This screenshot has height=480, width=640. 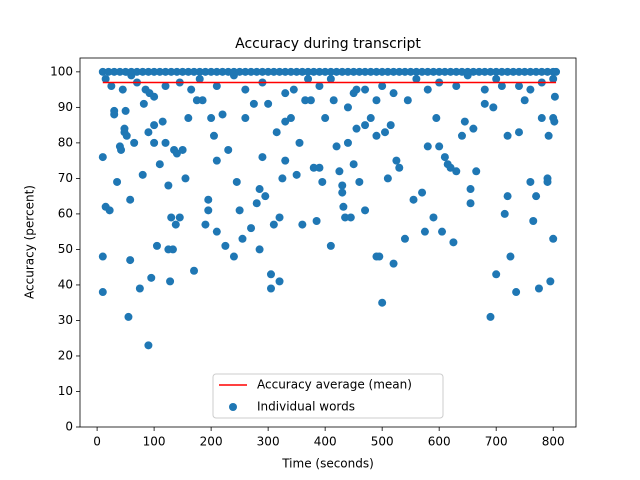 What do you see at coordinates (61, 71) in the screenshot?
I see `y-tick-label: 100` at bounding box center [61, 71].